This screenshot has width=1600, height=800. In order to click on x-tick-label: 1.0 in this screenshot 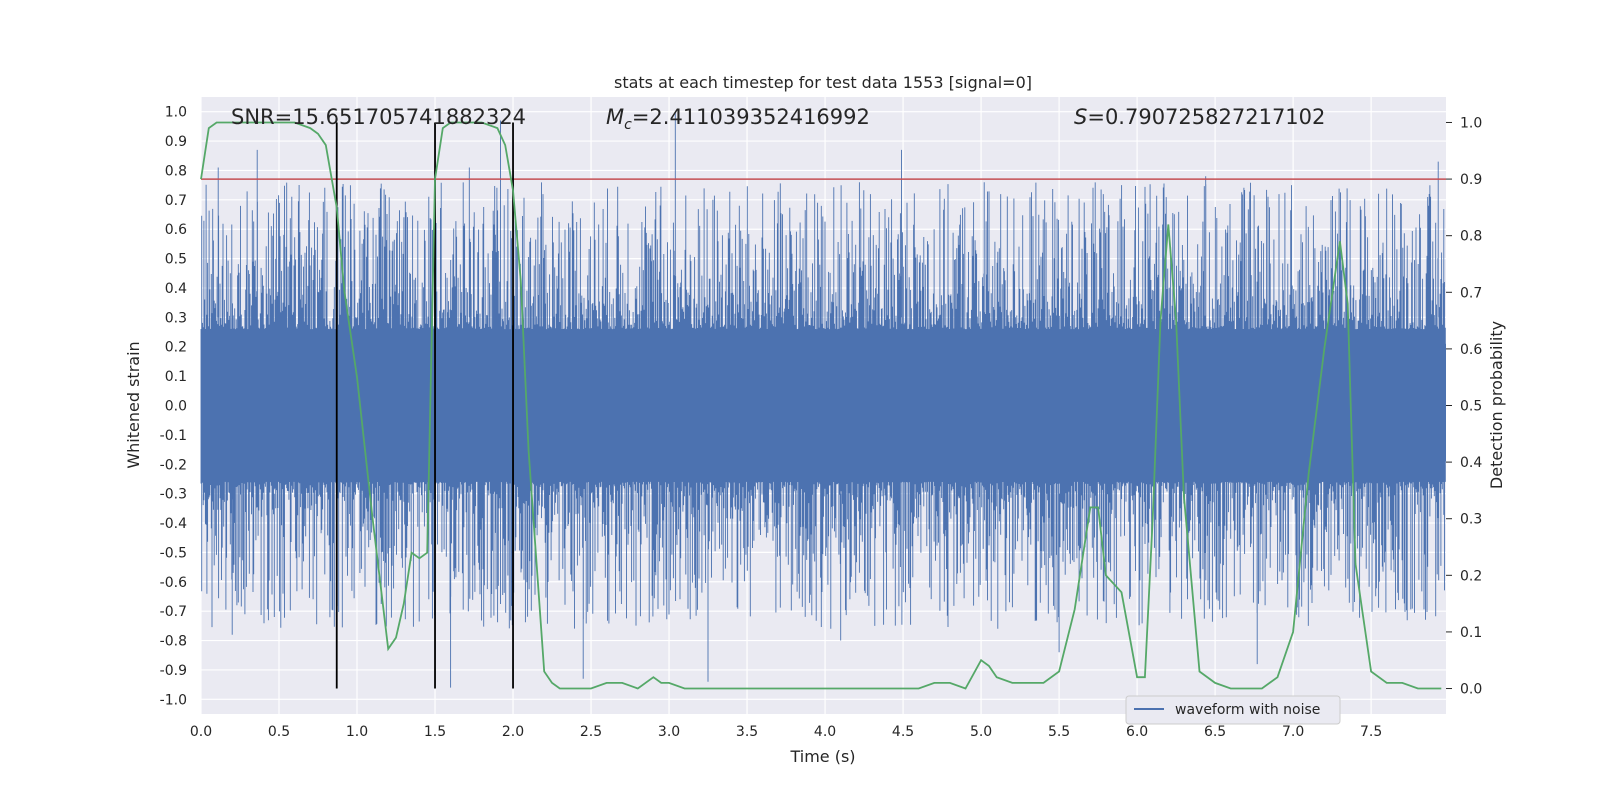, I will do `click(357, 732)`.